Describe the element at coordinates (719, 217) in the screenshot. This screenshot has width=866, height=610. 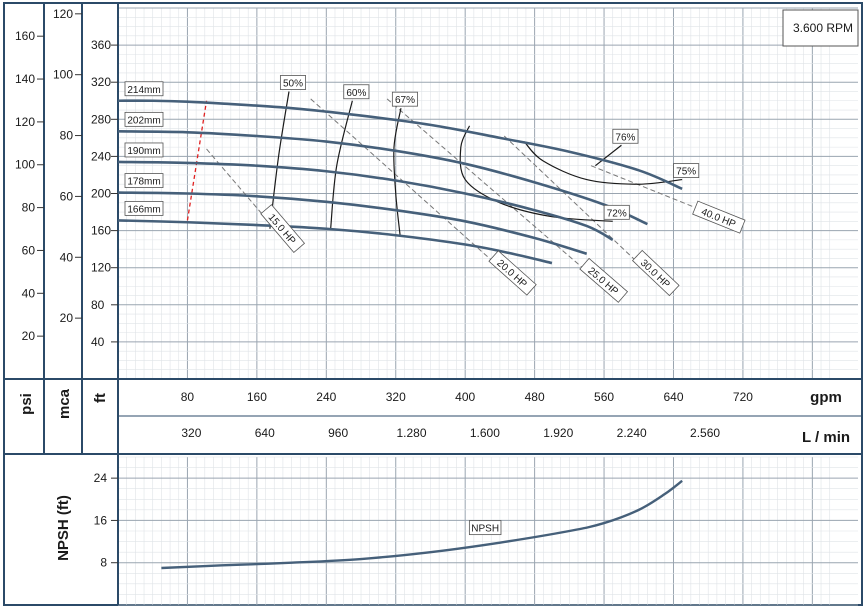
I see `power-line-label-box: 40.0 HP` at that location.